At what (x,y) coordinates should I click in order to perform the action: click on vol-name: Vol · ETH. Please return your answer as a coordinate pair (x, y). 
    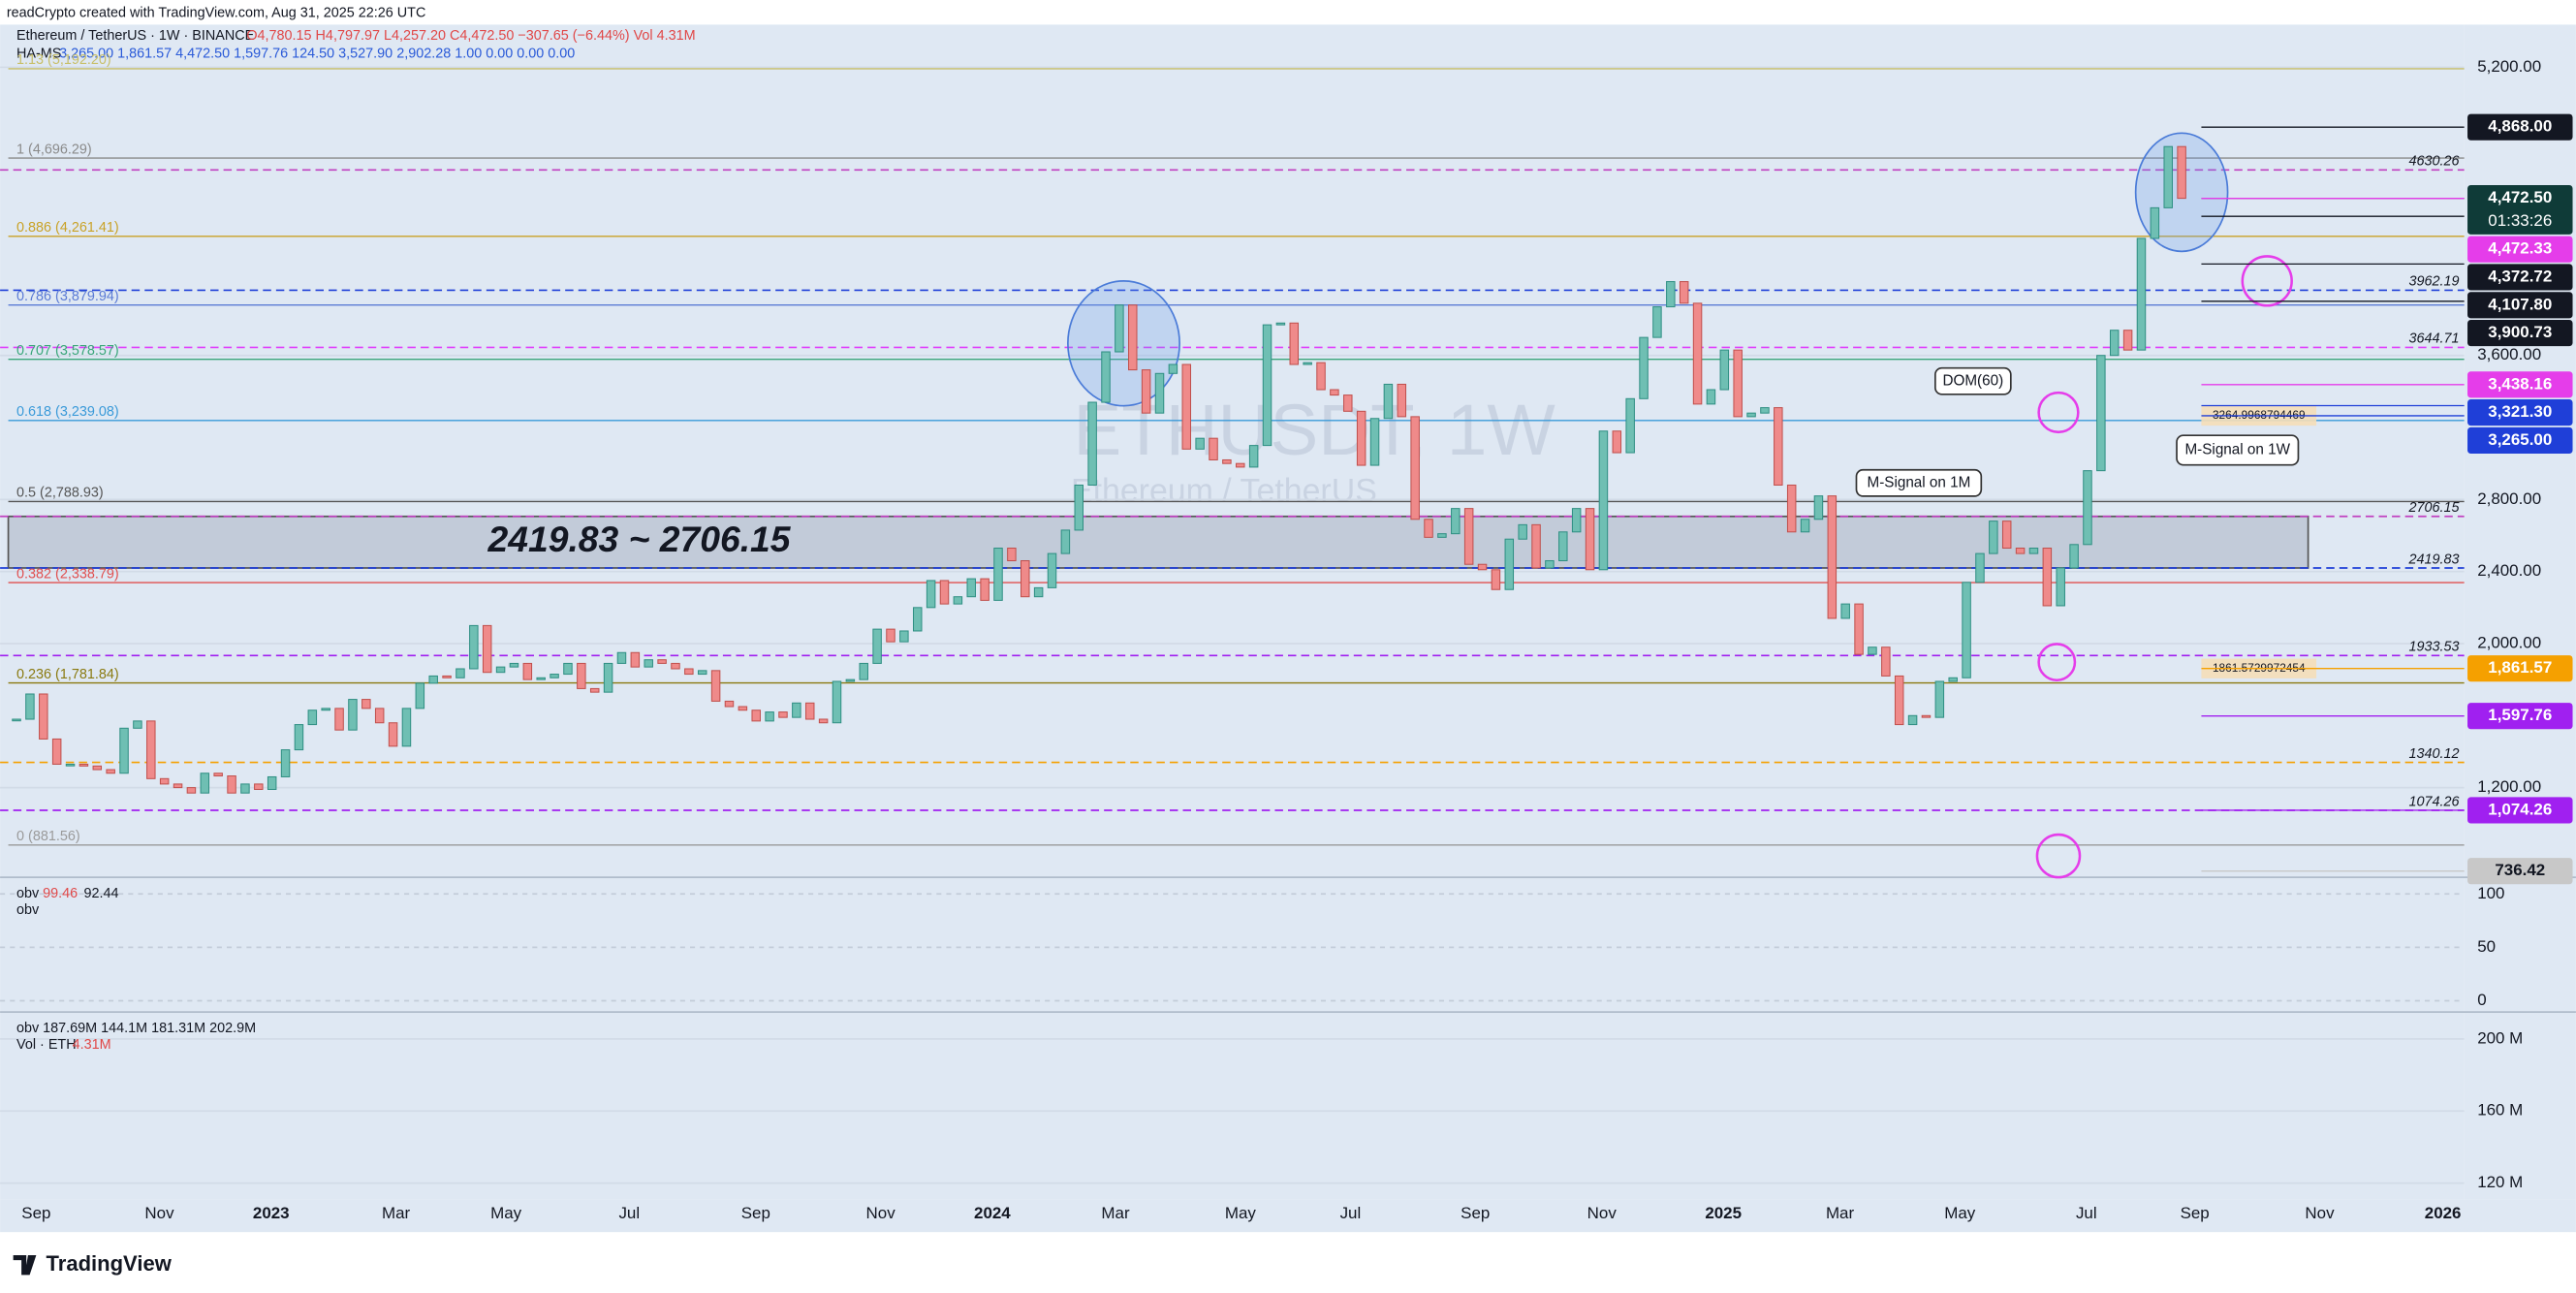
    Looking at the image, I should click on (46, 1045).